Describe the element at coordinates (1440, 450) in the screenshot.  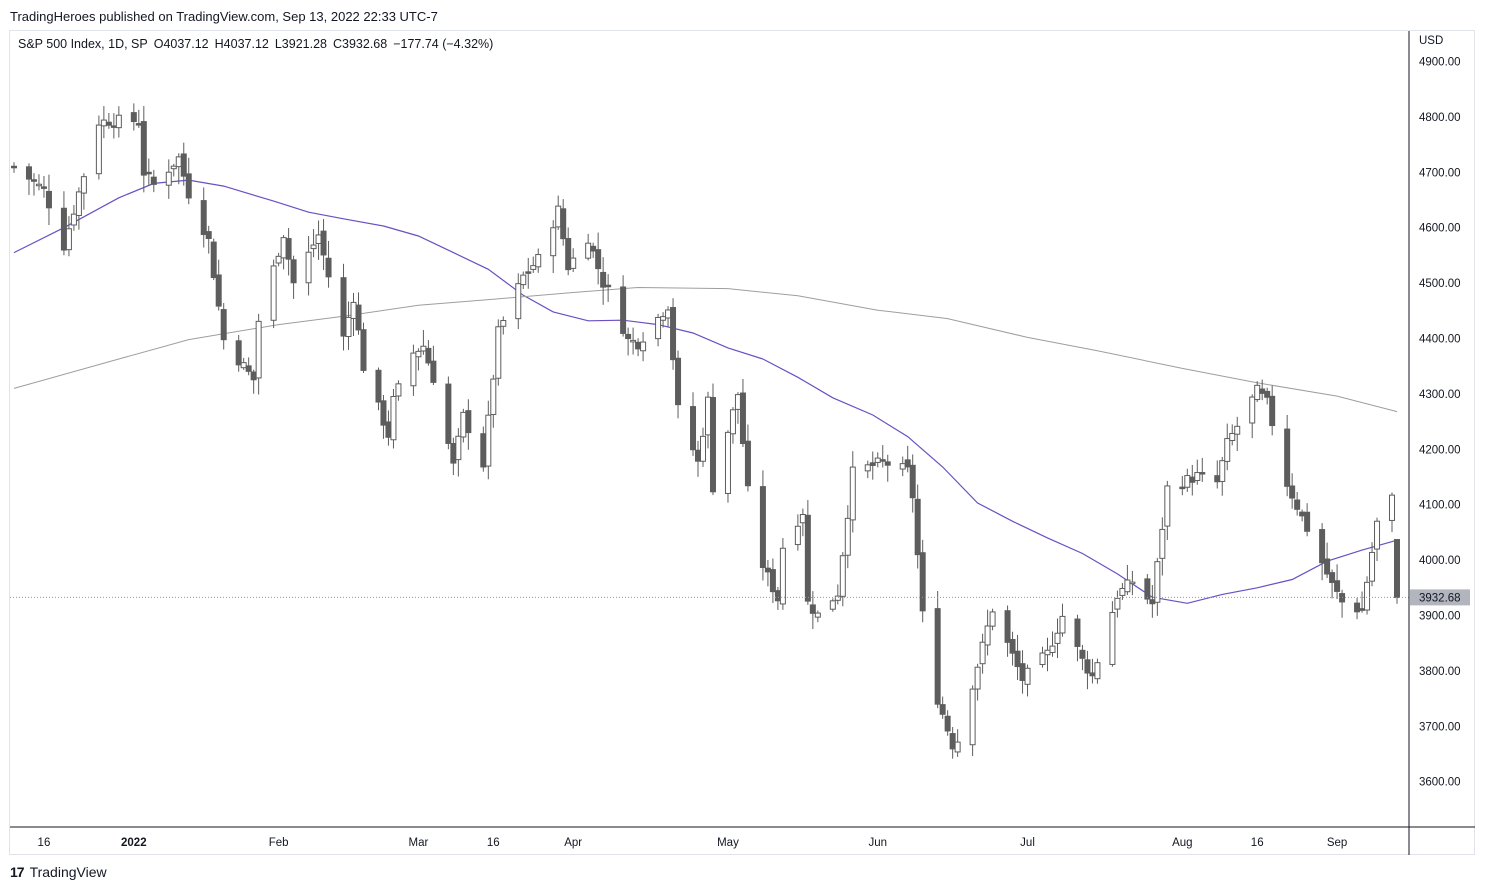
I see `y-tick-label: 4200.00` at that location.